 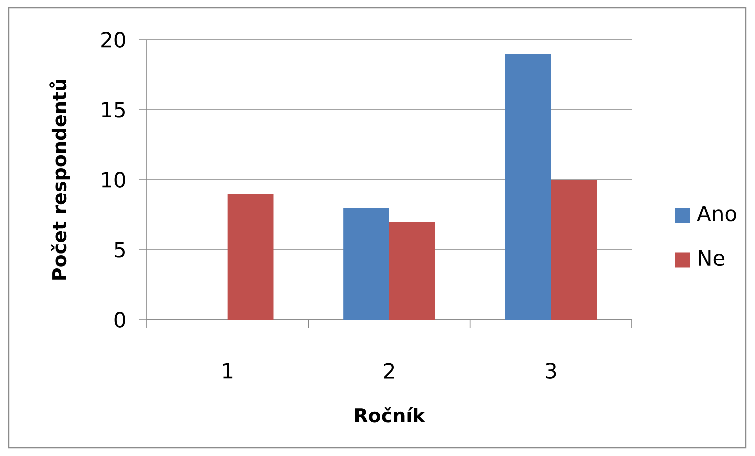 What do you see at coordinates (113, 110) in the screenshot?
I see `y-tick-label: 15` at bounding box center [113, 110].